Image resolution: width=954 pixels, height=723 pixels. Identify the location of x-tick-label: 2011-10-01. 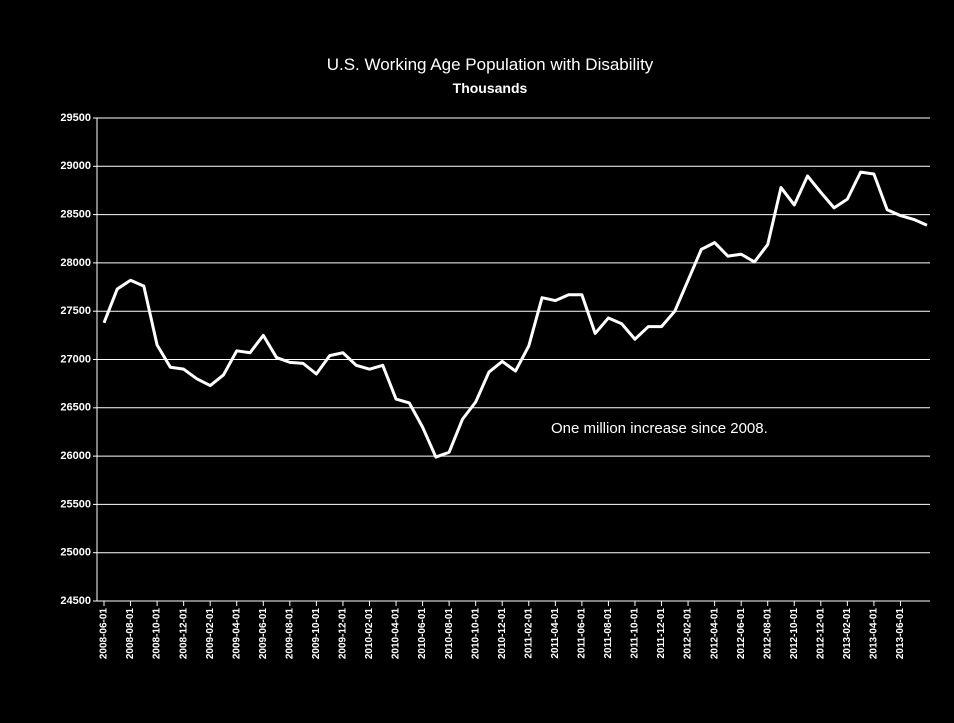
(635, 633).